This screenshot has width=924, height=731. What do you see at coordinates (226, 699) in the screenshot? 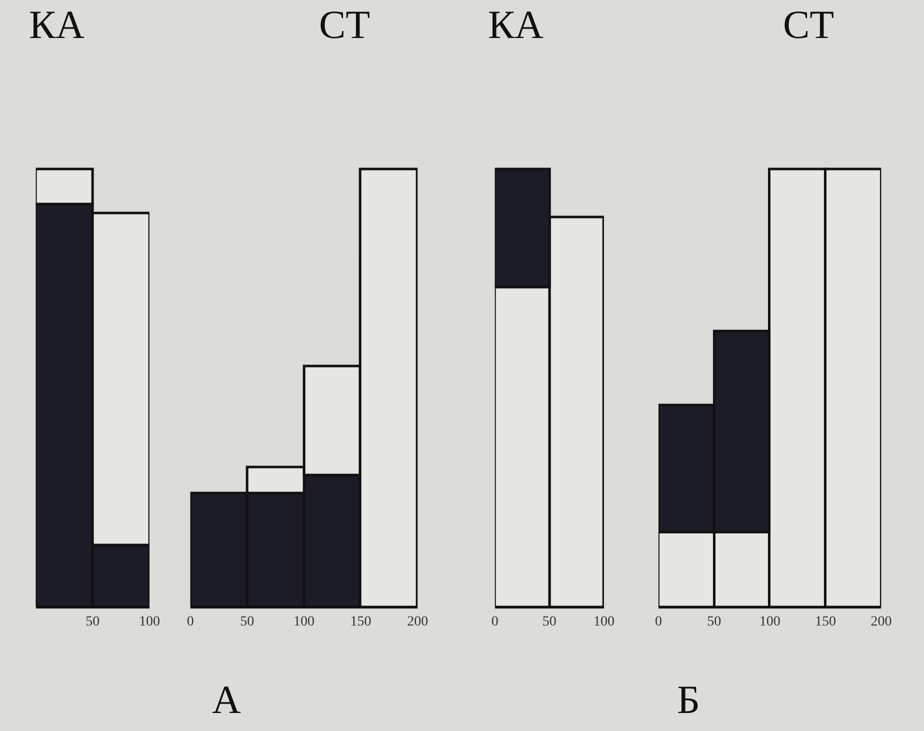
I see `text: А` at bounding box center [226, 699].